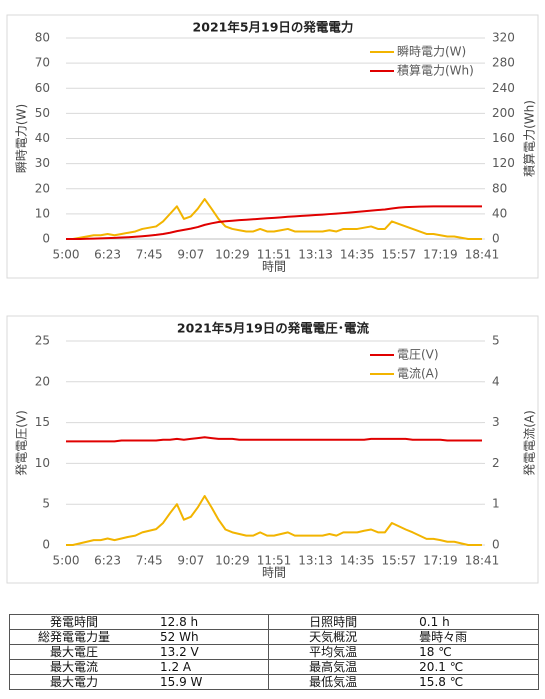 This screenshot has width=545, height=699. I want to click on y2-tick-label: 40, so click(499, 213).